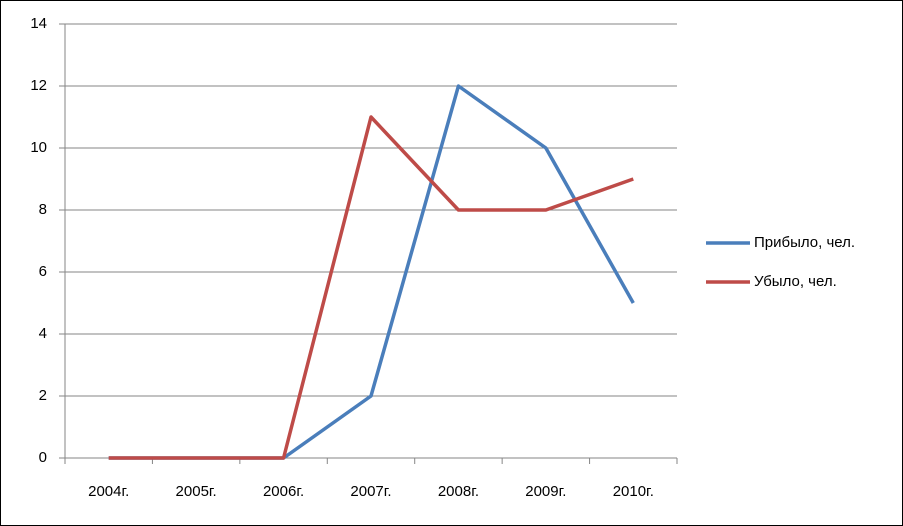 The width and height of the screenshot is (903, 526). Describe the element at coordinates (38, 147) in the screenshot. I see `y-tick-label: 10` at that location.